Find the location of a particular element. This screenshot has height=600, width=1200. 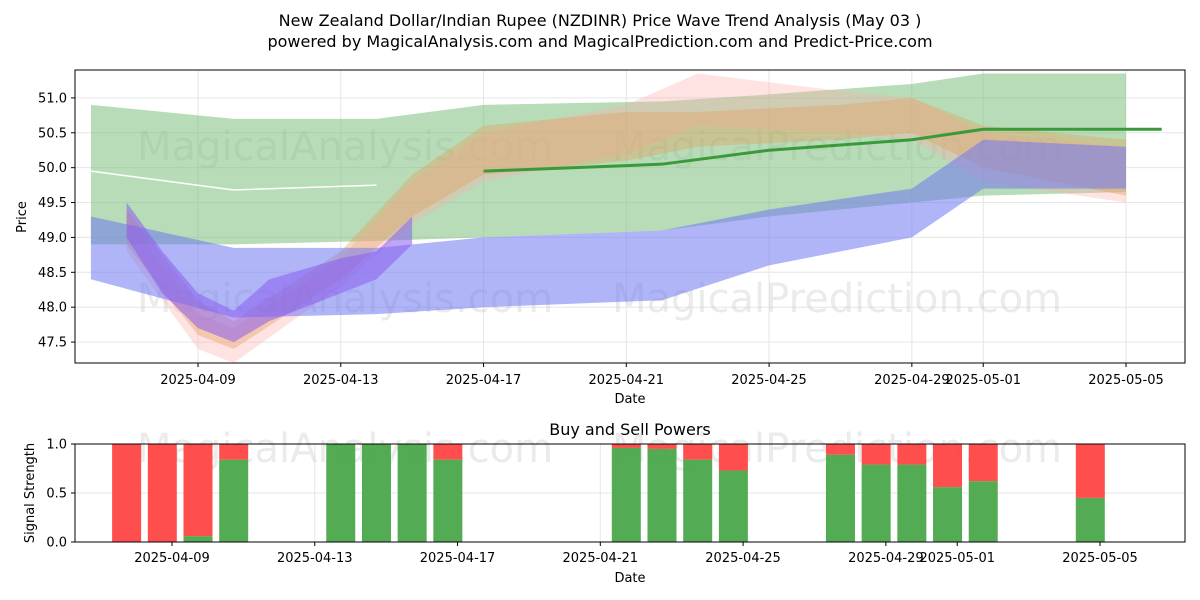

price-xtick-label: 2025-04-29 is located at coordinates (912, 380).